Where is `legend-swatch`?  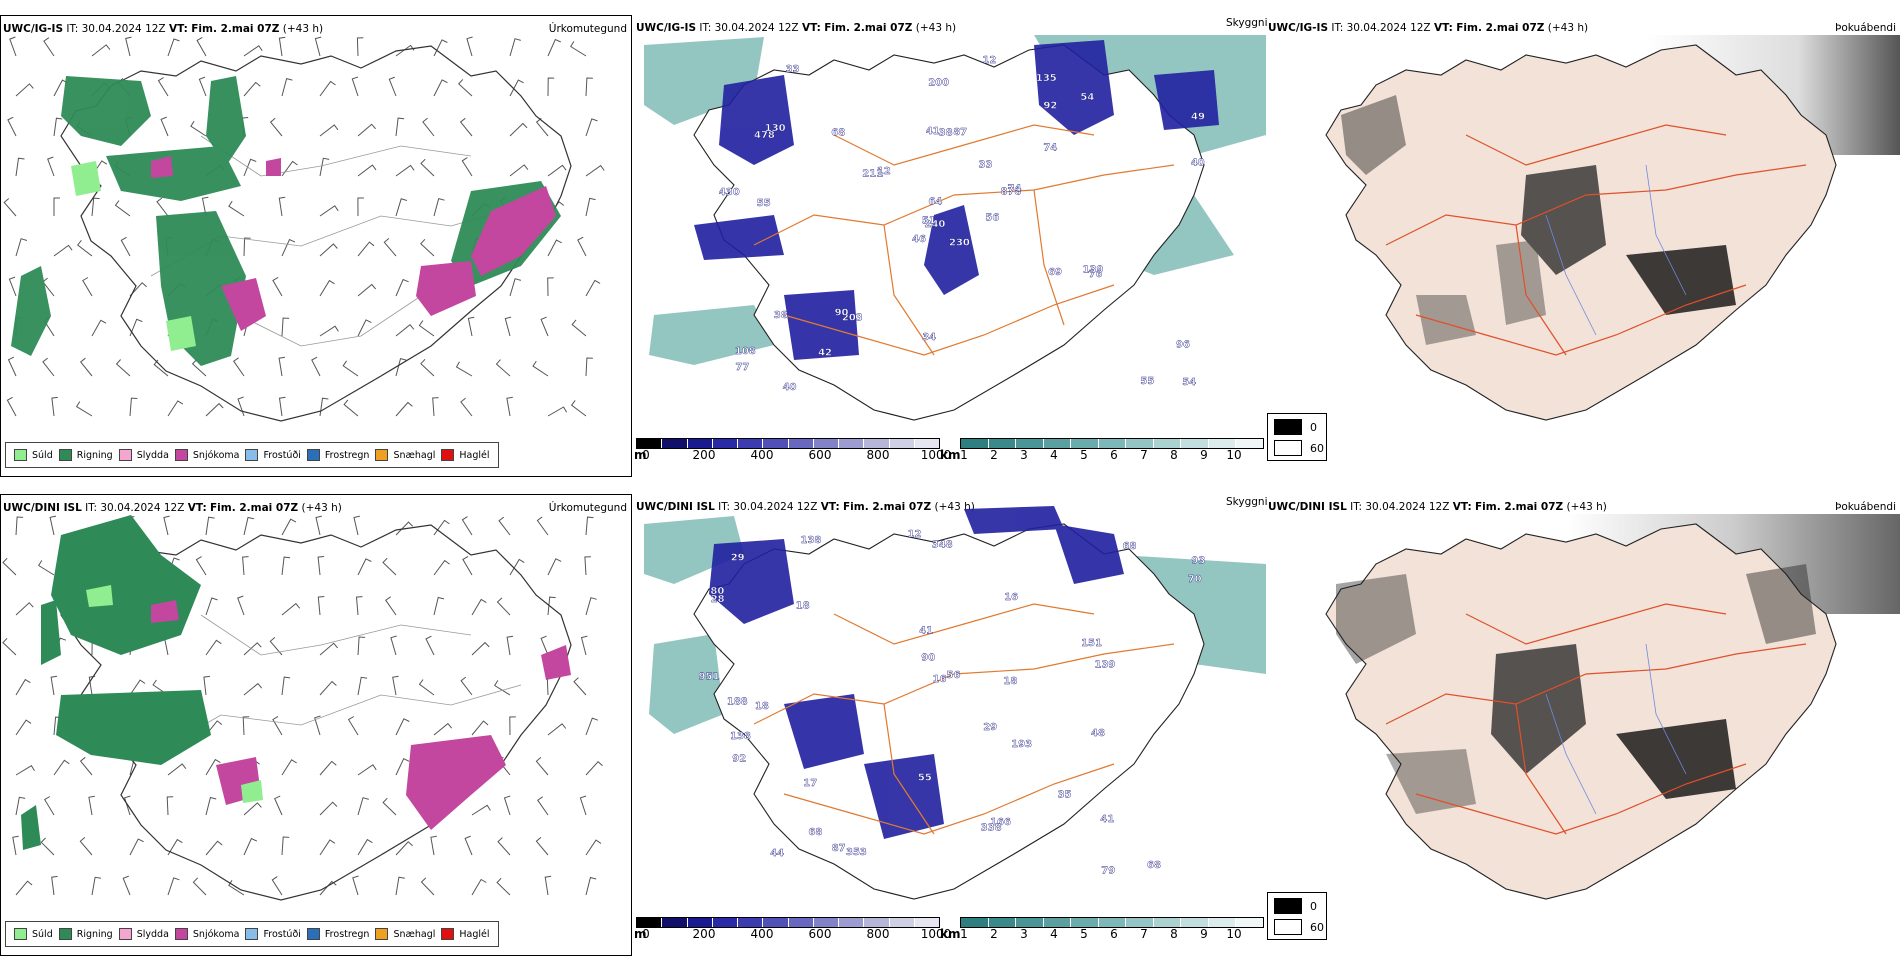 legend-swatch is located at coordinates (313, 934).